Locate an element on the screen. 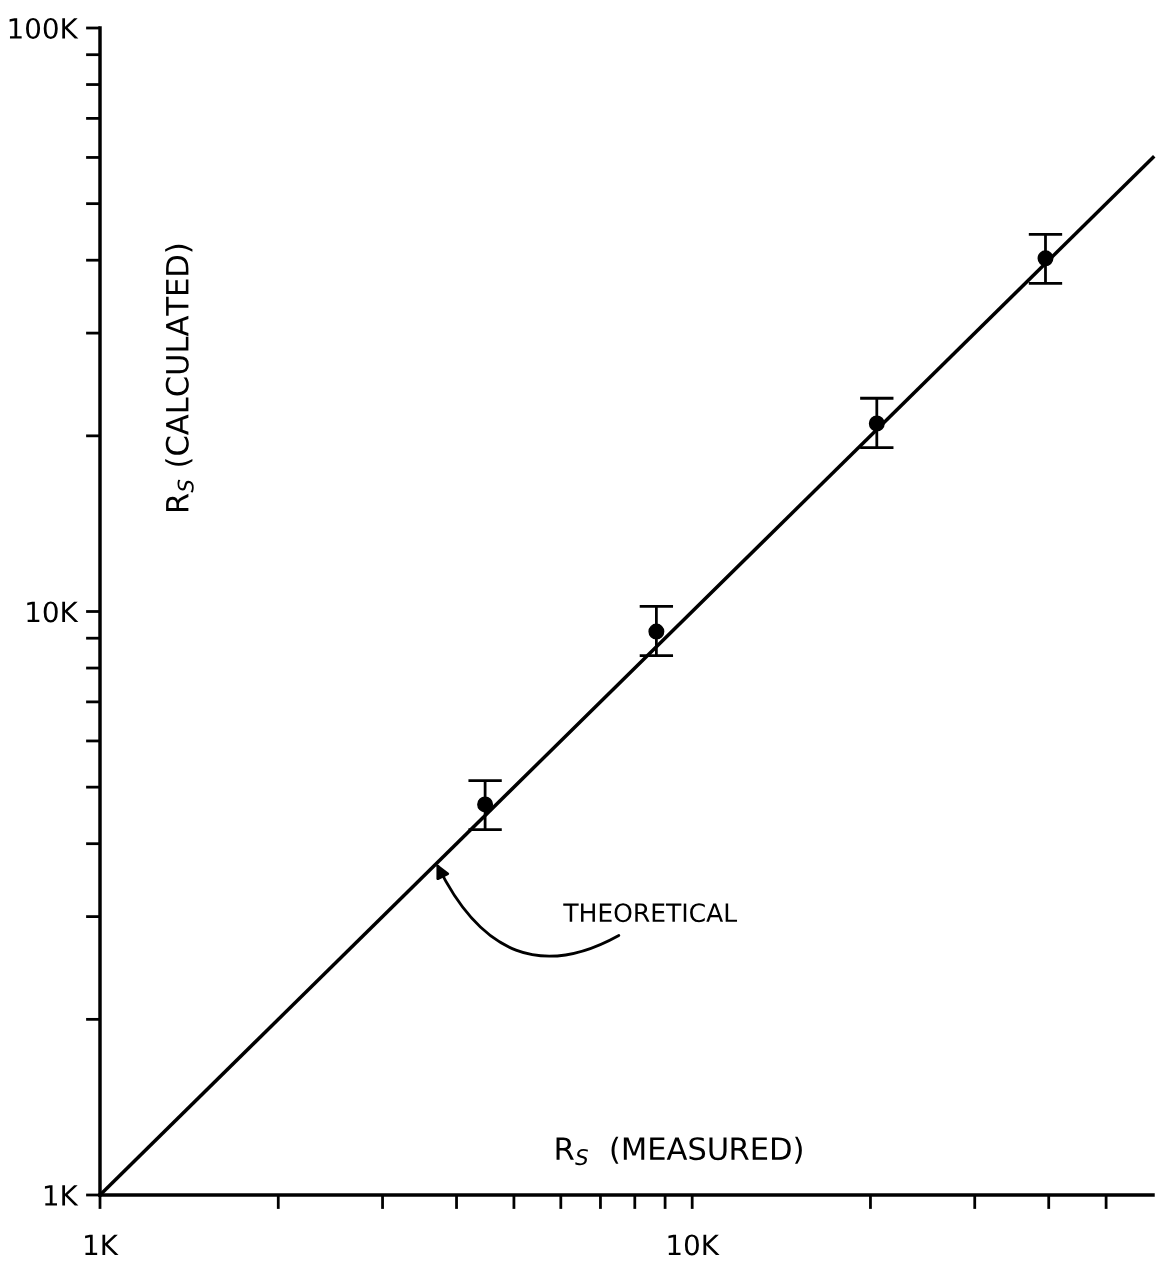 This screenshot has height=1272, width=1158. y-tick-label: 100K is located at coordinates (44, 28).